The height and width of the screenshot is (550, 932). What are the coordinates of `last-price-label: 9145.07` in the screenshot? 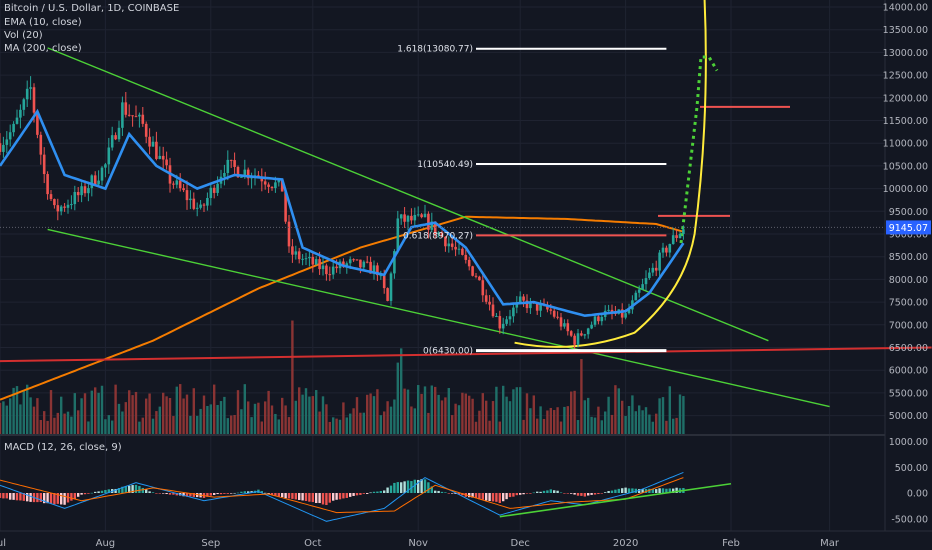 It's located at (908, 228).